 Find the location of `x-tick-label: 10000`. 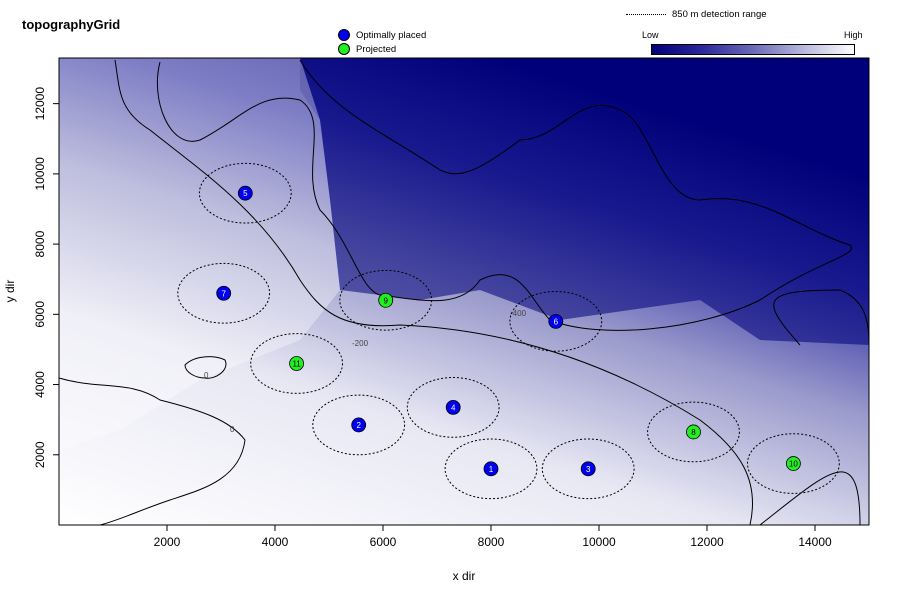

x-tick-label: 10000 is located at coordinates (599, 542).